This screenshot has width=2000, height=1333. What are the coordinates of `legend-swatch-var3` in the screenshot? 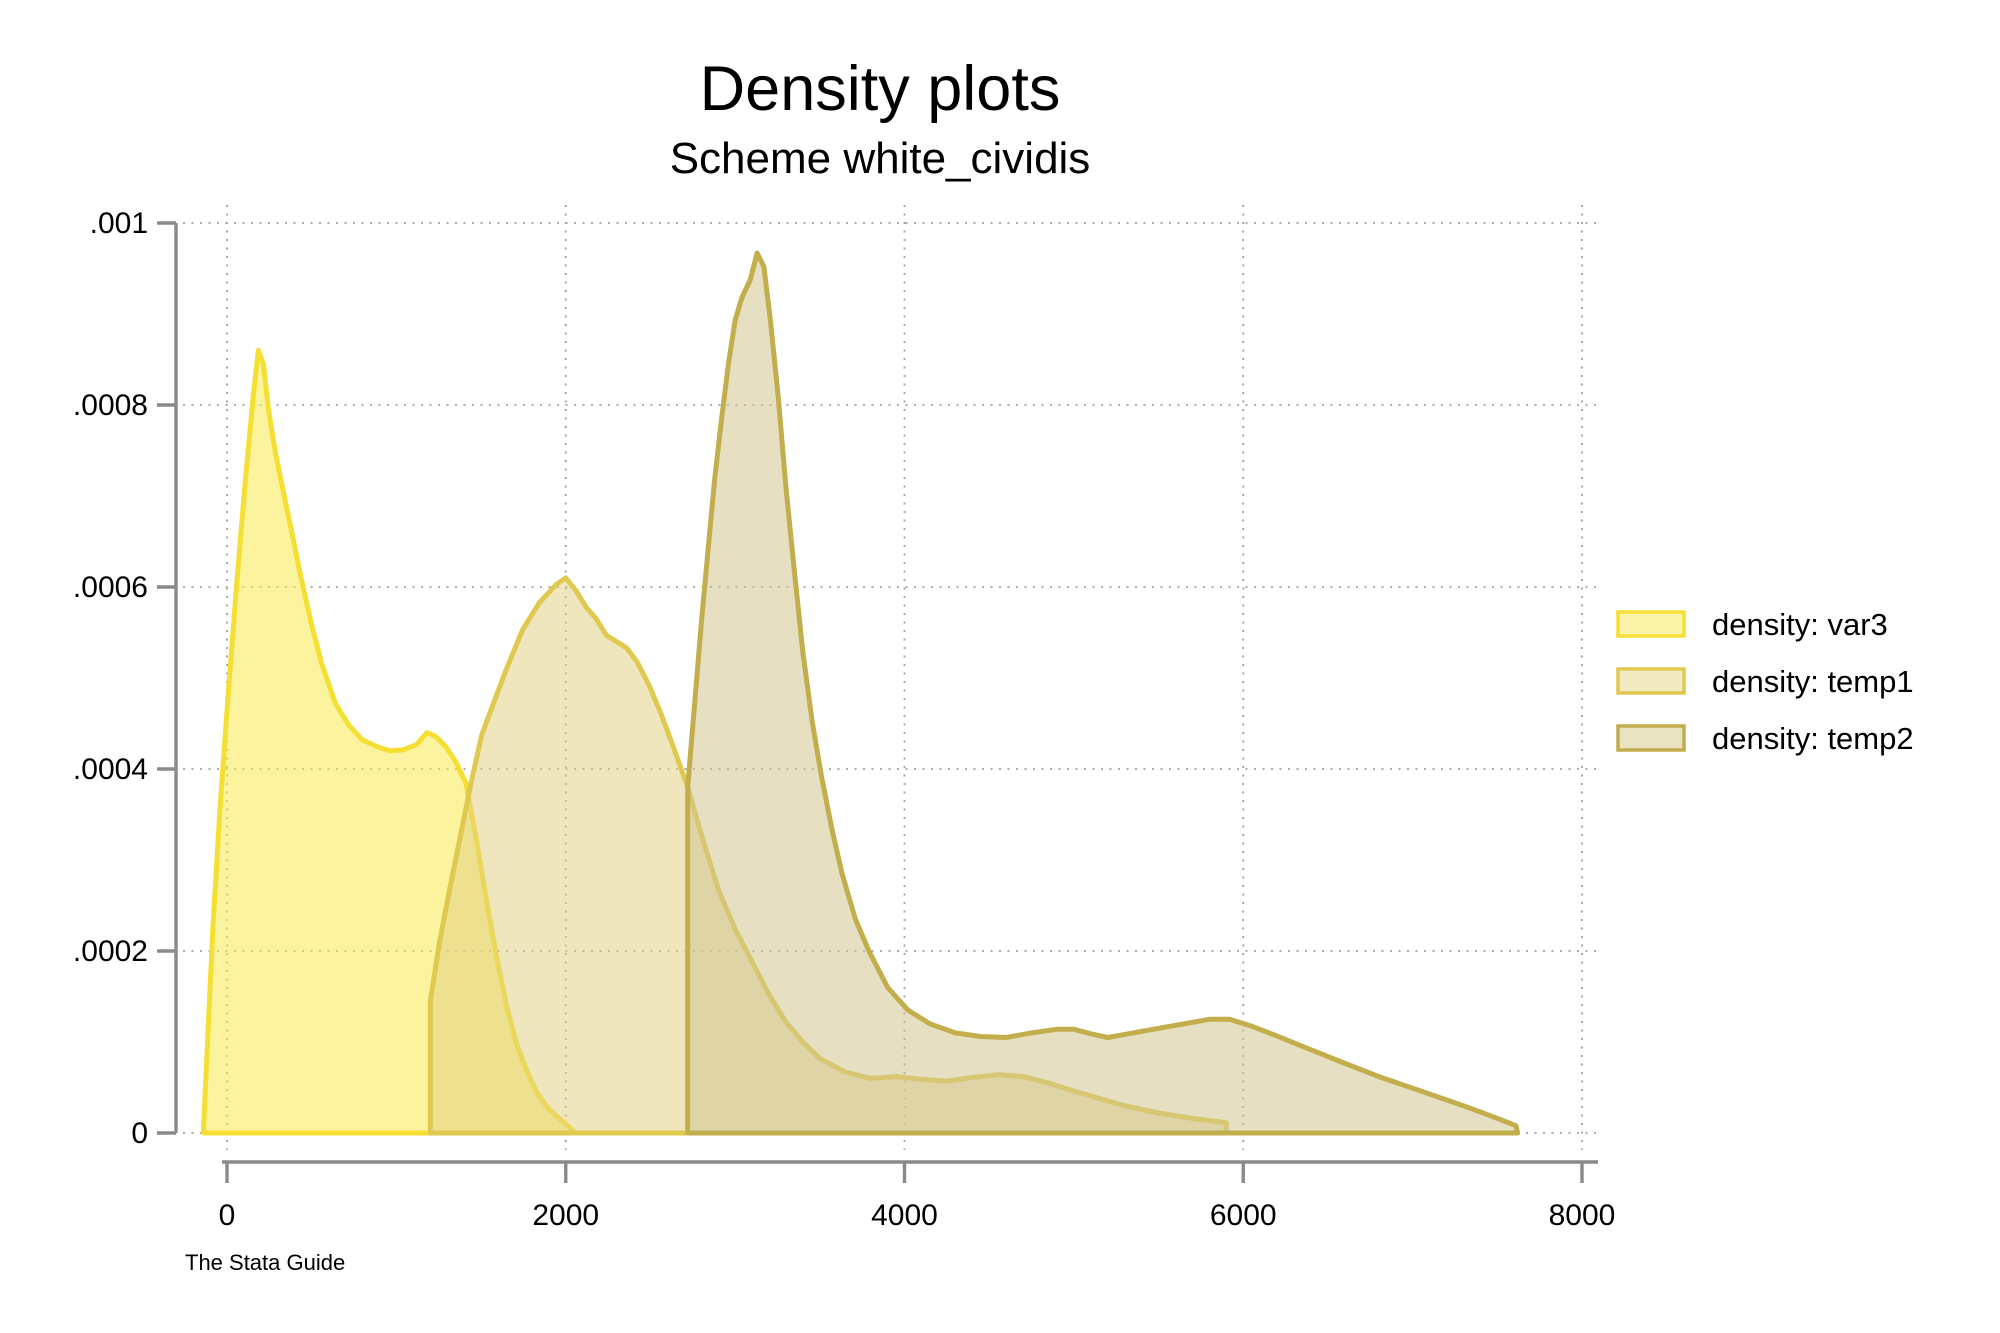 It's located at (1651, 624).